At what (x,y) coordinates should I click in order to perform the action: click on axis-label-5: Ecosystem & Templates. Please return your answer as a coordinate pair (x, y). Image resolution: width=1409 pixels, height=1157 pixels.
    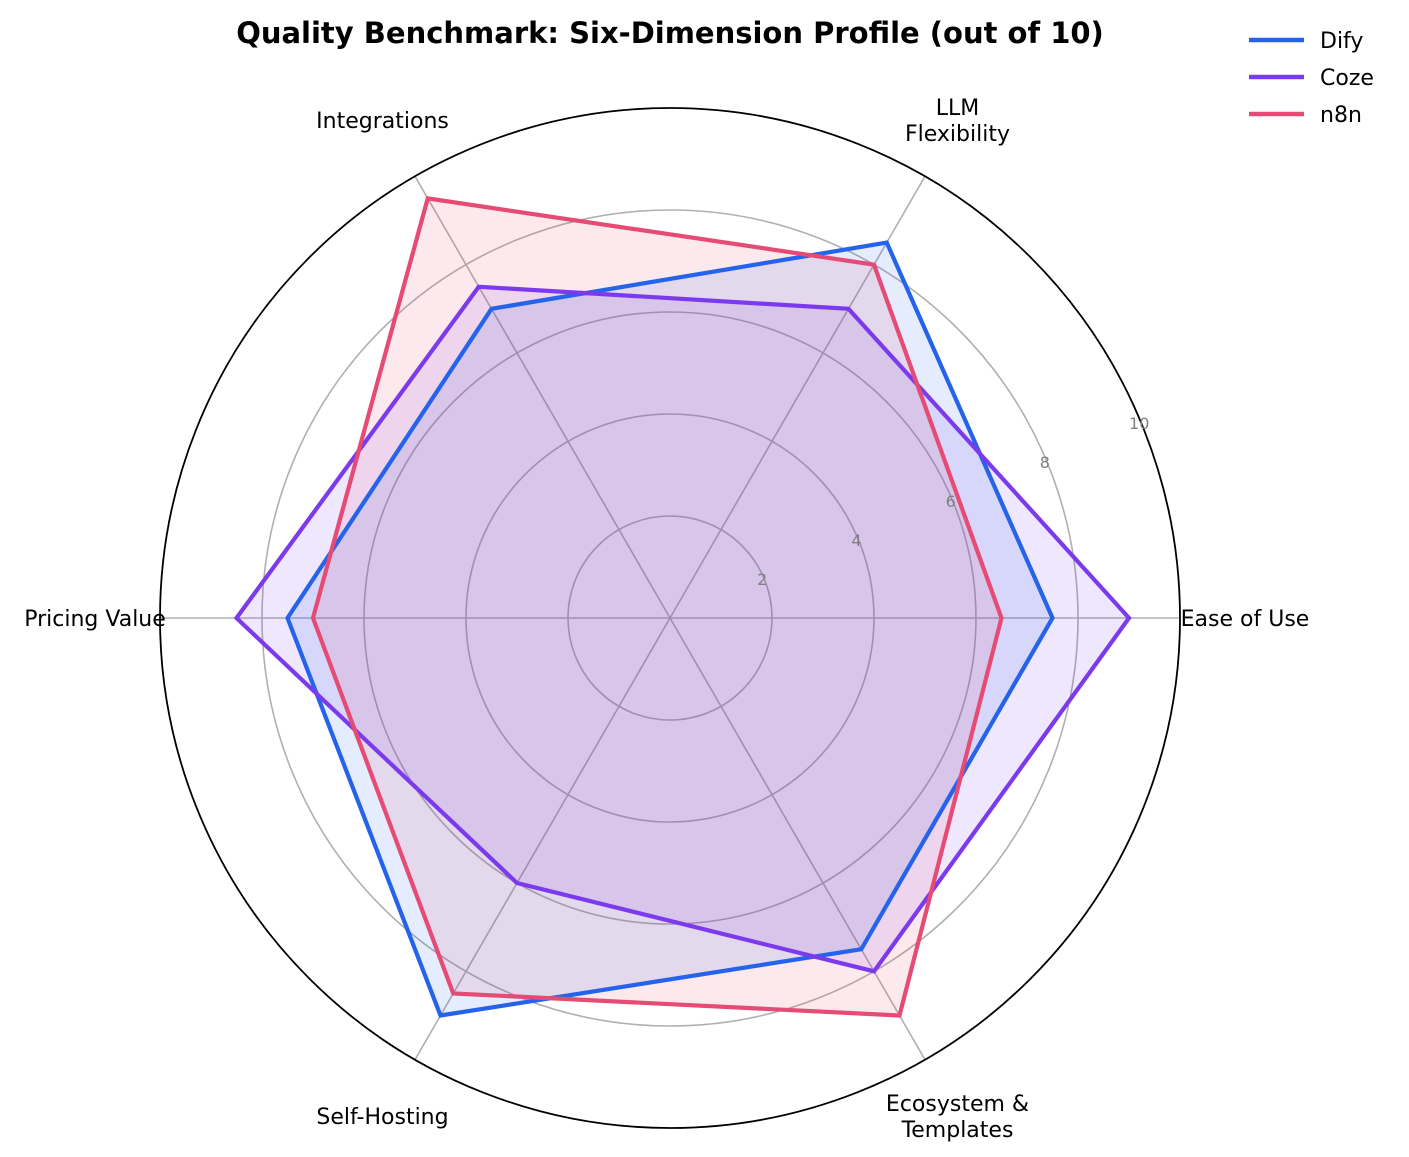
    Looking at the image, I should click on (957, 1117).